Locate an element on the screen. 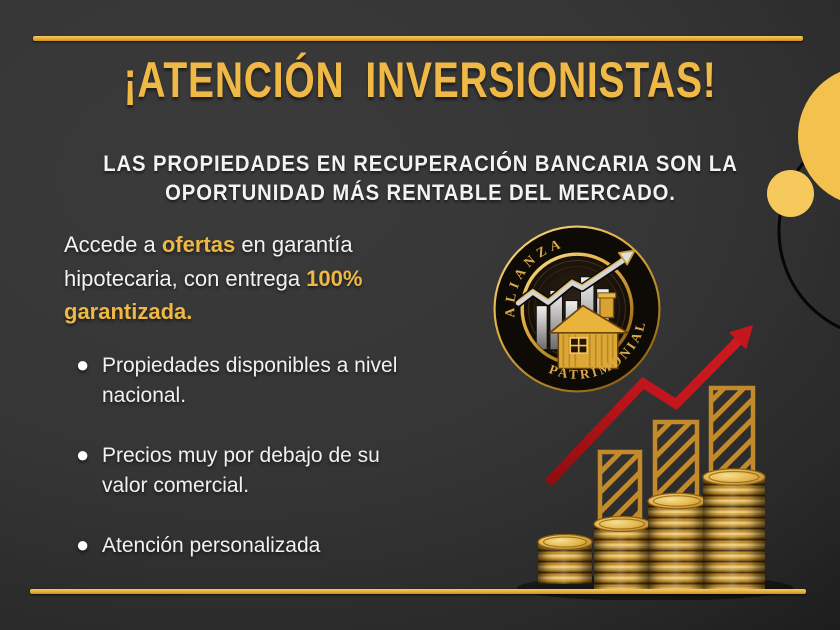  company-logo-badge: ALIANZA PATRIMONIAL is located at coordinates (577, 309).